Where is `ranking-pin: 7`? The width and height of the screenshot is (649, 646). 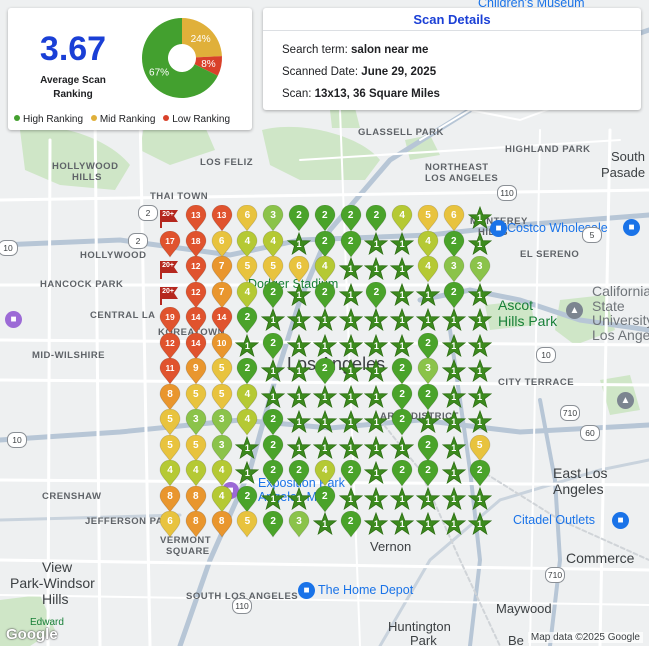
ranking-pin: 7 is located at coordinates (222, 297).